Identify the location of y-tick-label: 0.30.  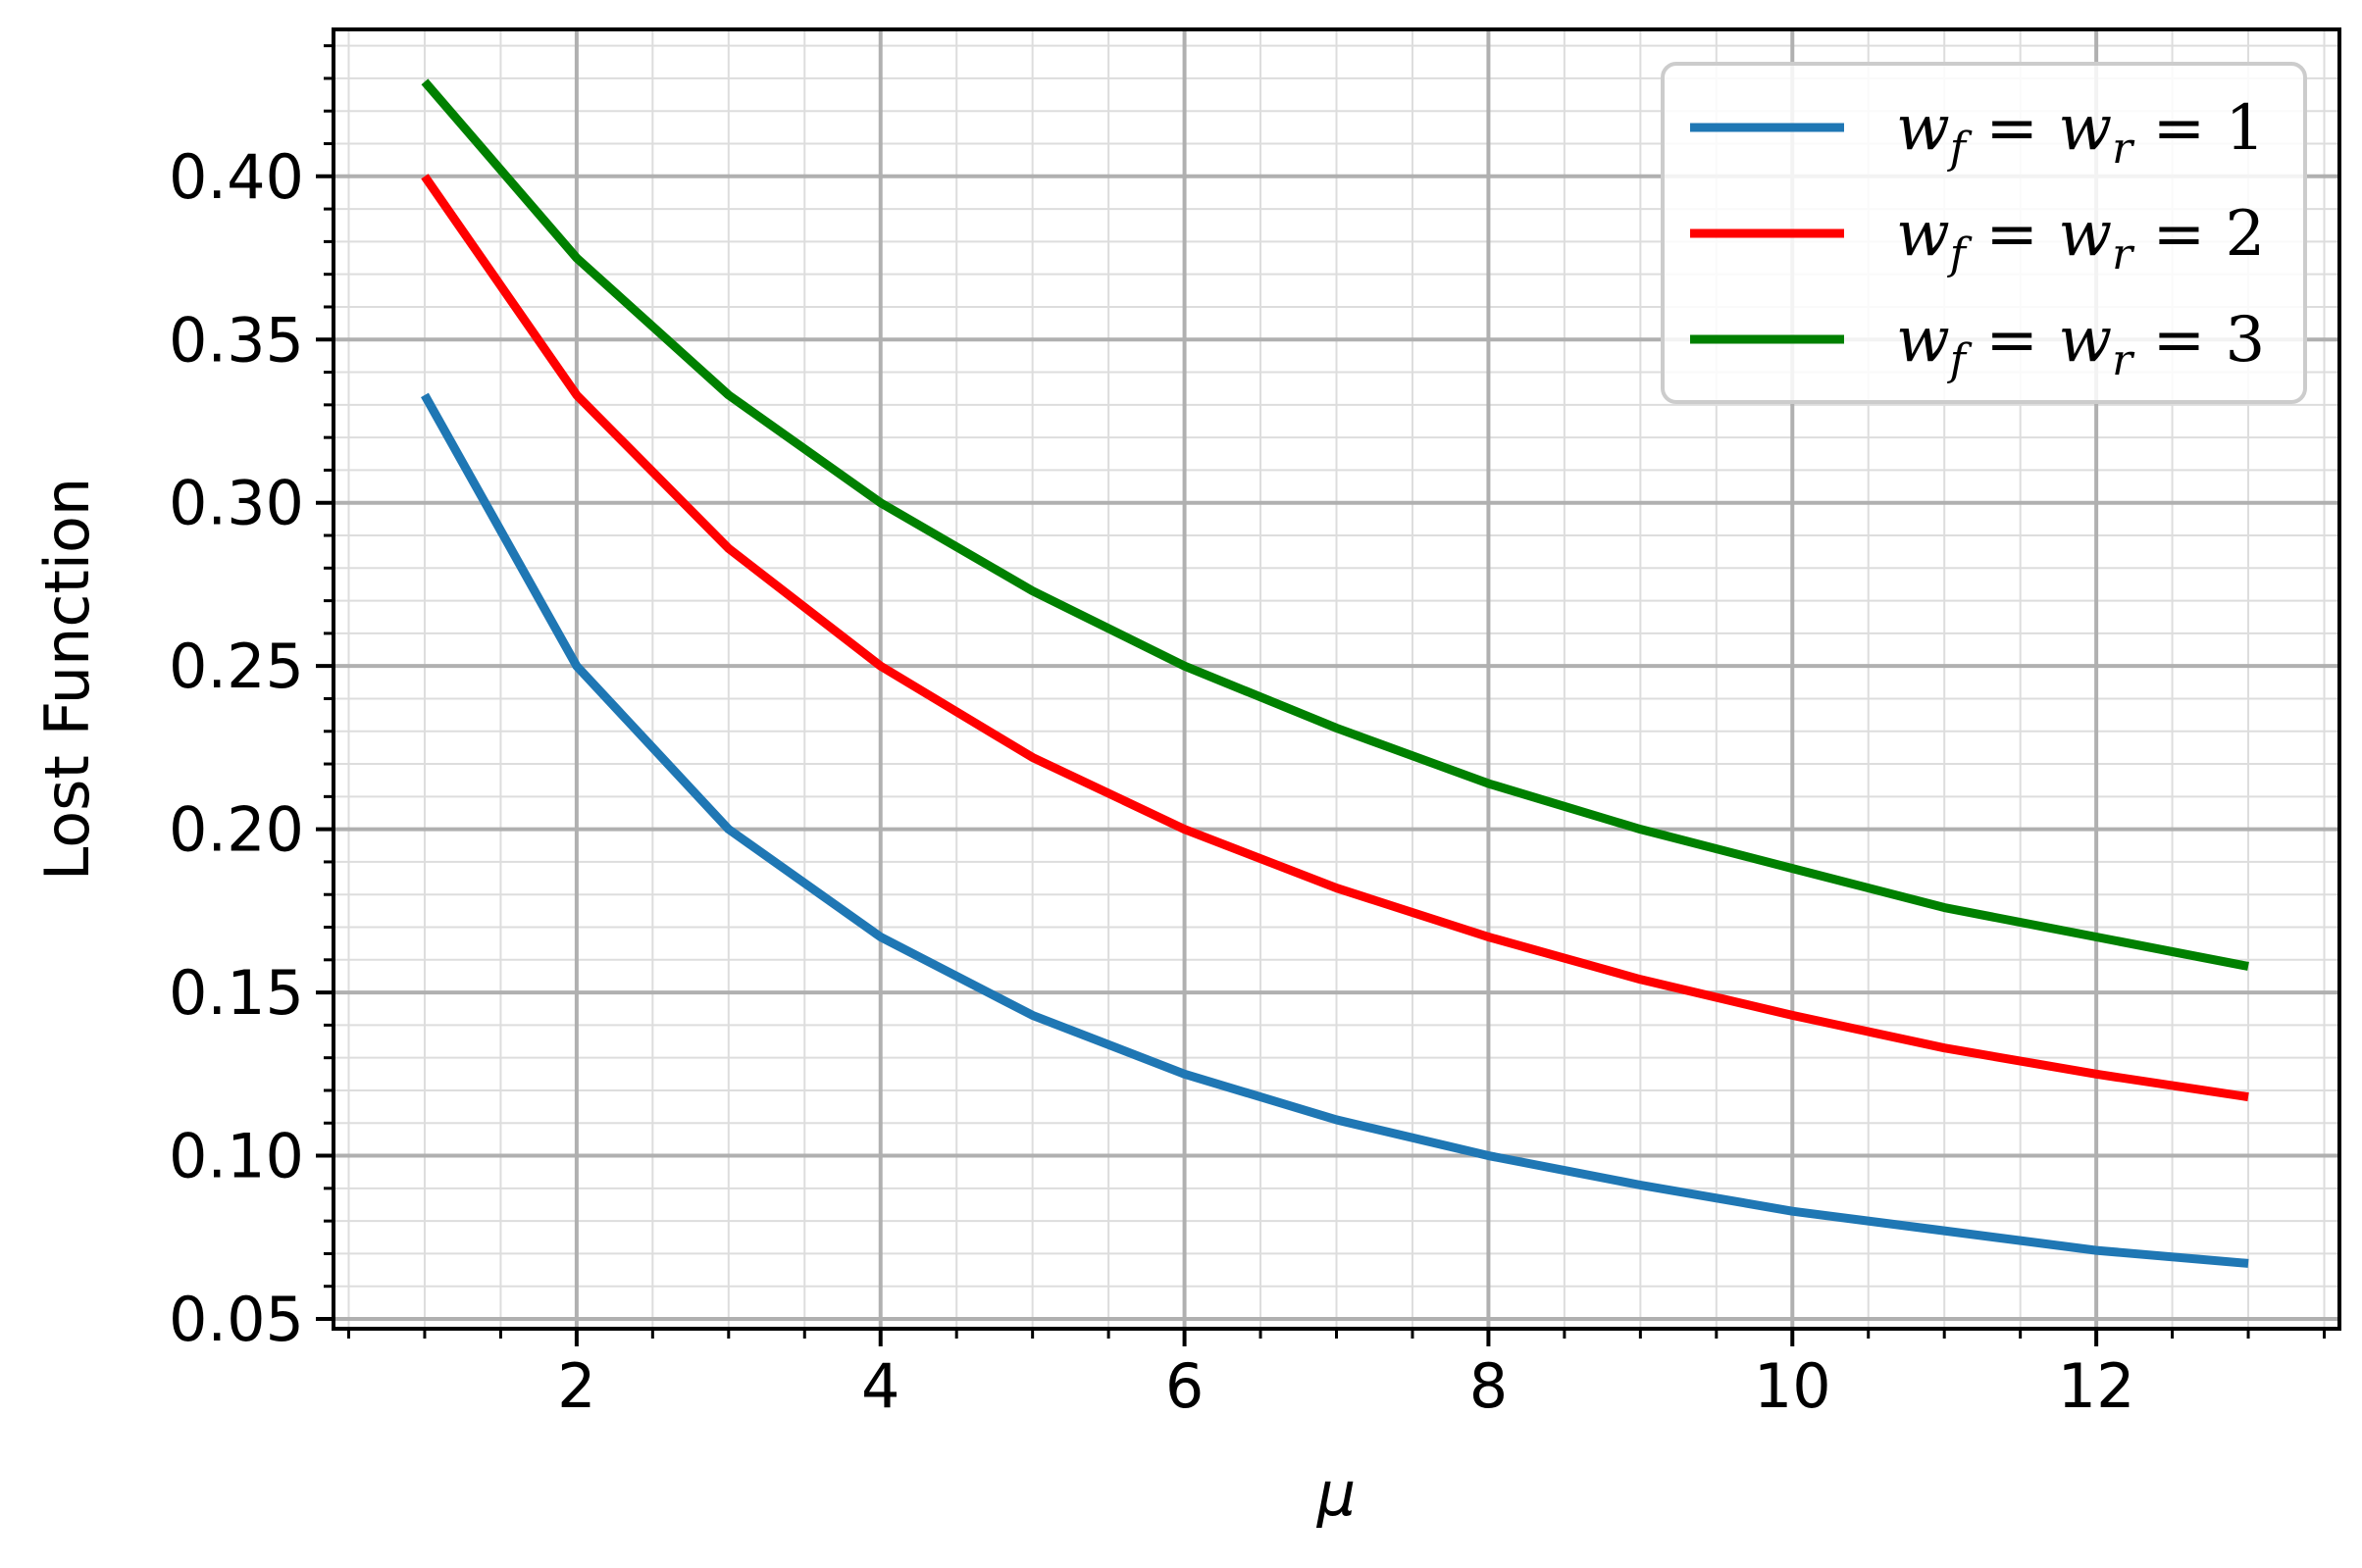
(237, 503).